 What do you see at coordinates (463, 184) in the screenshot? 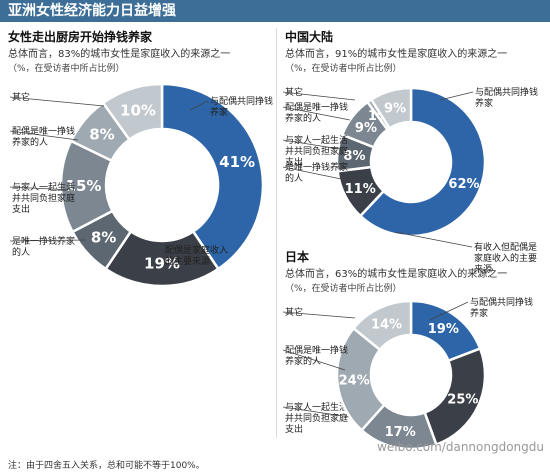
I see `chart-2-value-label-1: 62%` at bounding box center [463, 184].